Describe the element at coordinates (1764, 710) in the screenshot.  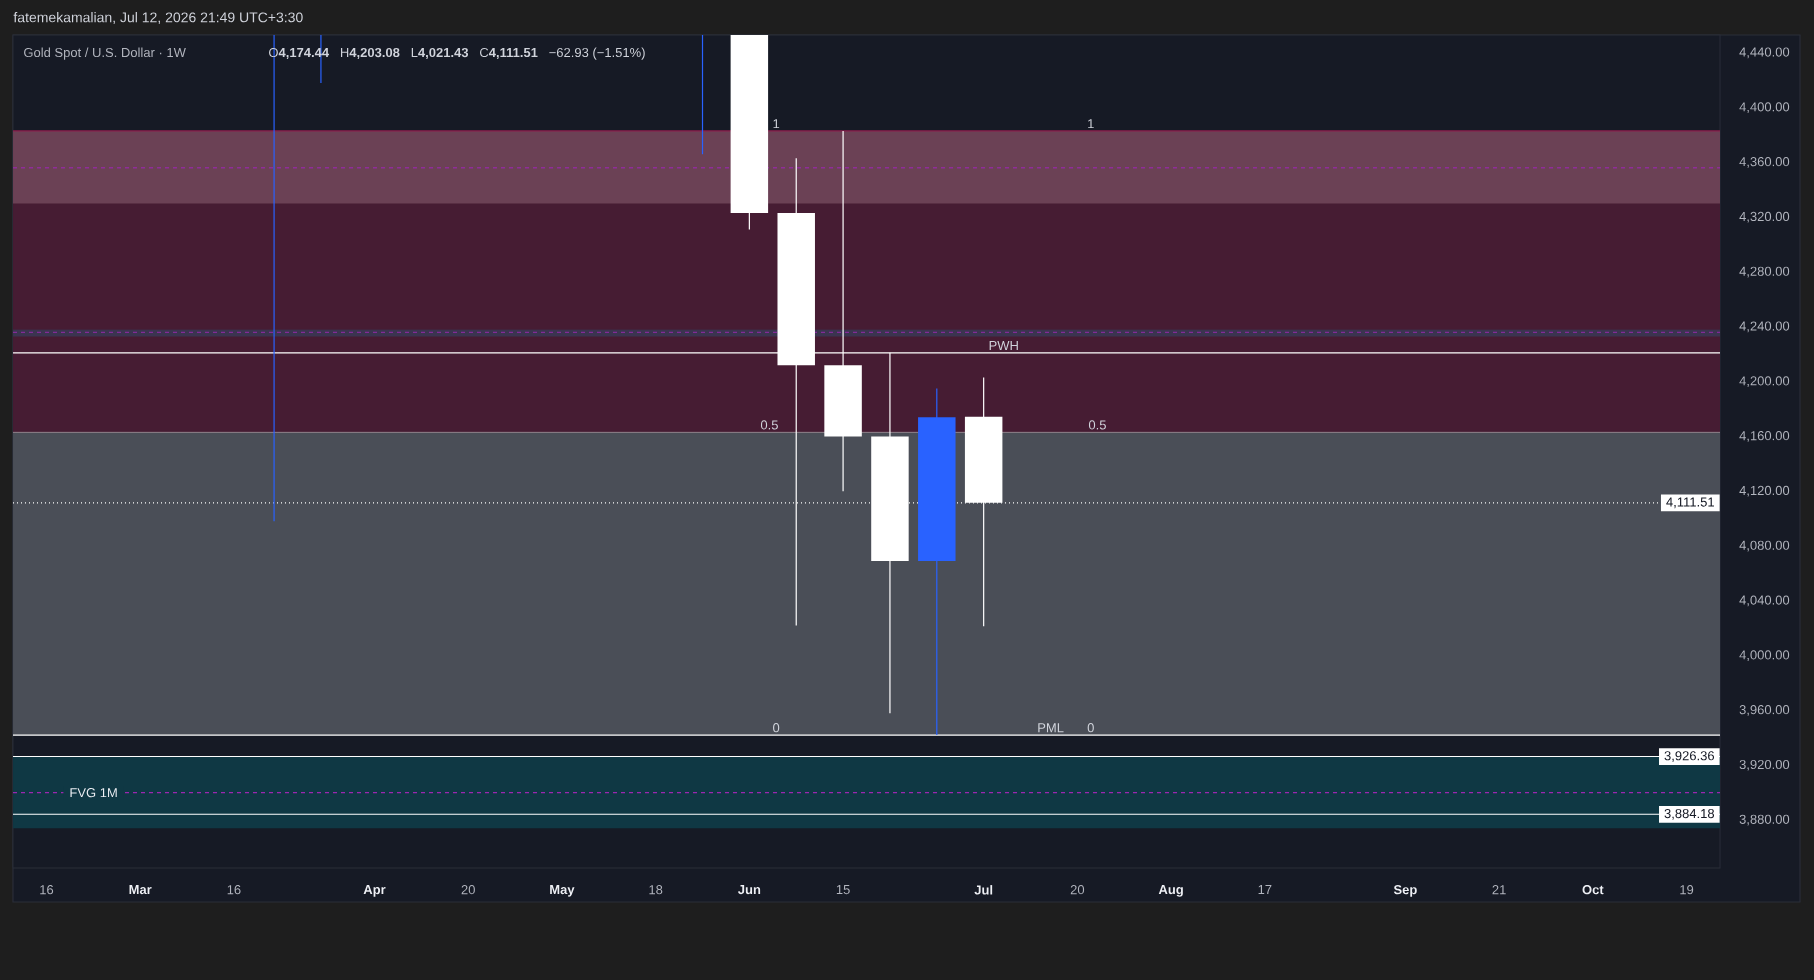
I see `y-tick-label: 3,960.00` at that location.